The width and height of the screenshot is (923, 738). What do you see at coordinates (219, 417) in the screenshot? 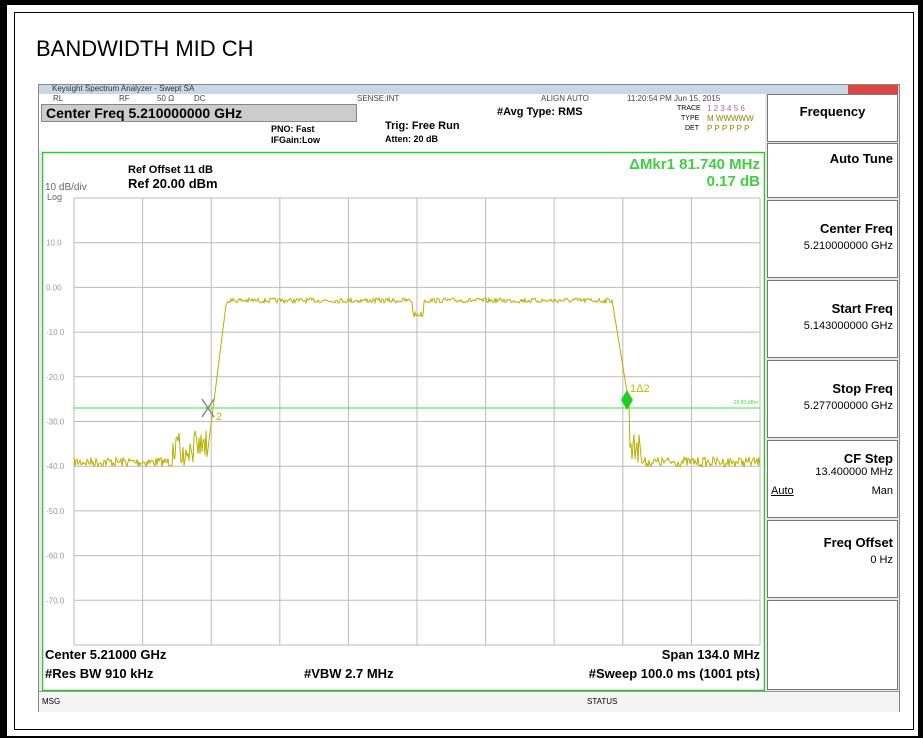
I see `marker-2-label: 2` at bounding box center [219, 417].